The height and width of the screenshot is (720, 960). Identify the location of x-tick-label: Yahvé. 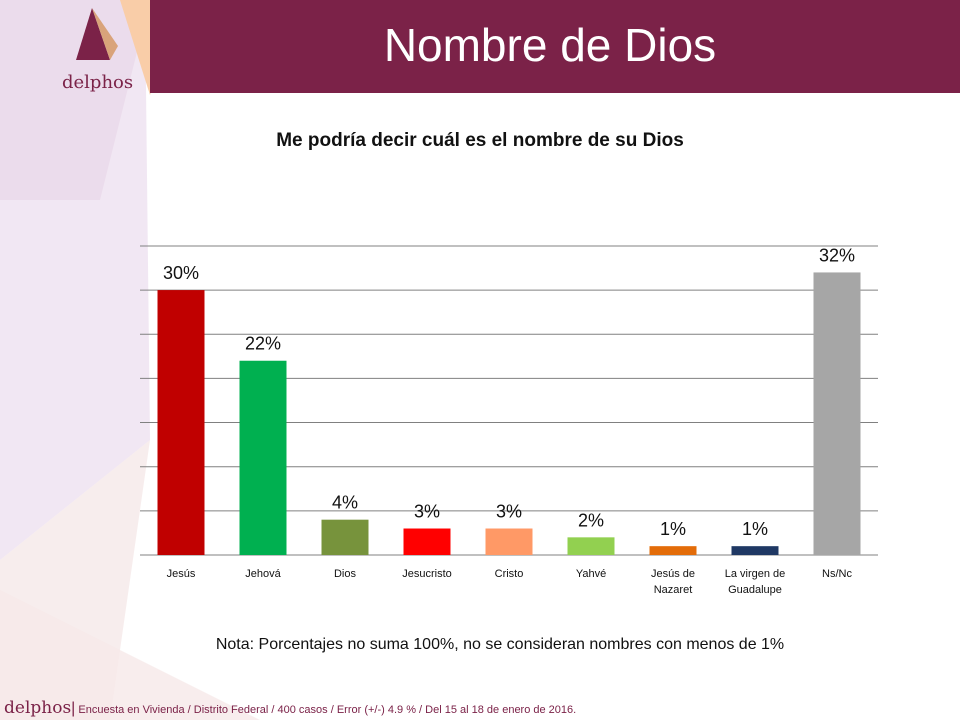
(591, 574).